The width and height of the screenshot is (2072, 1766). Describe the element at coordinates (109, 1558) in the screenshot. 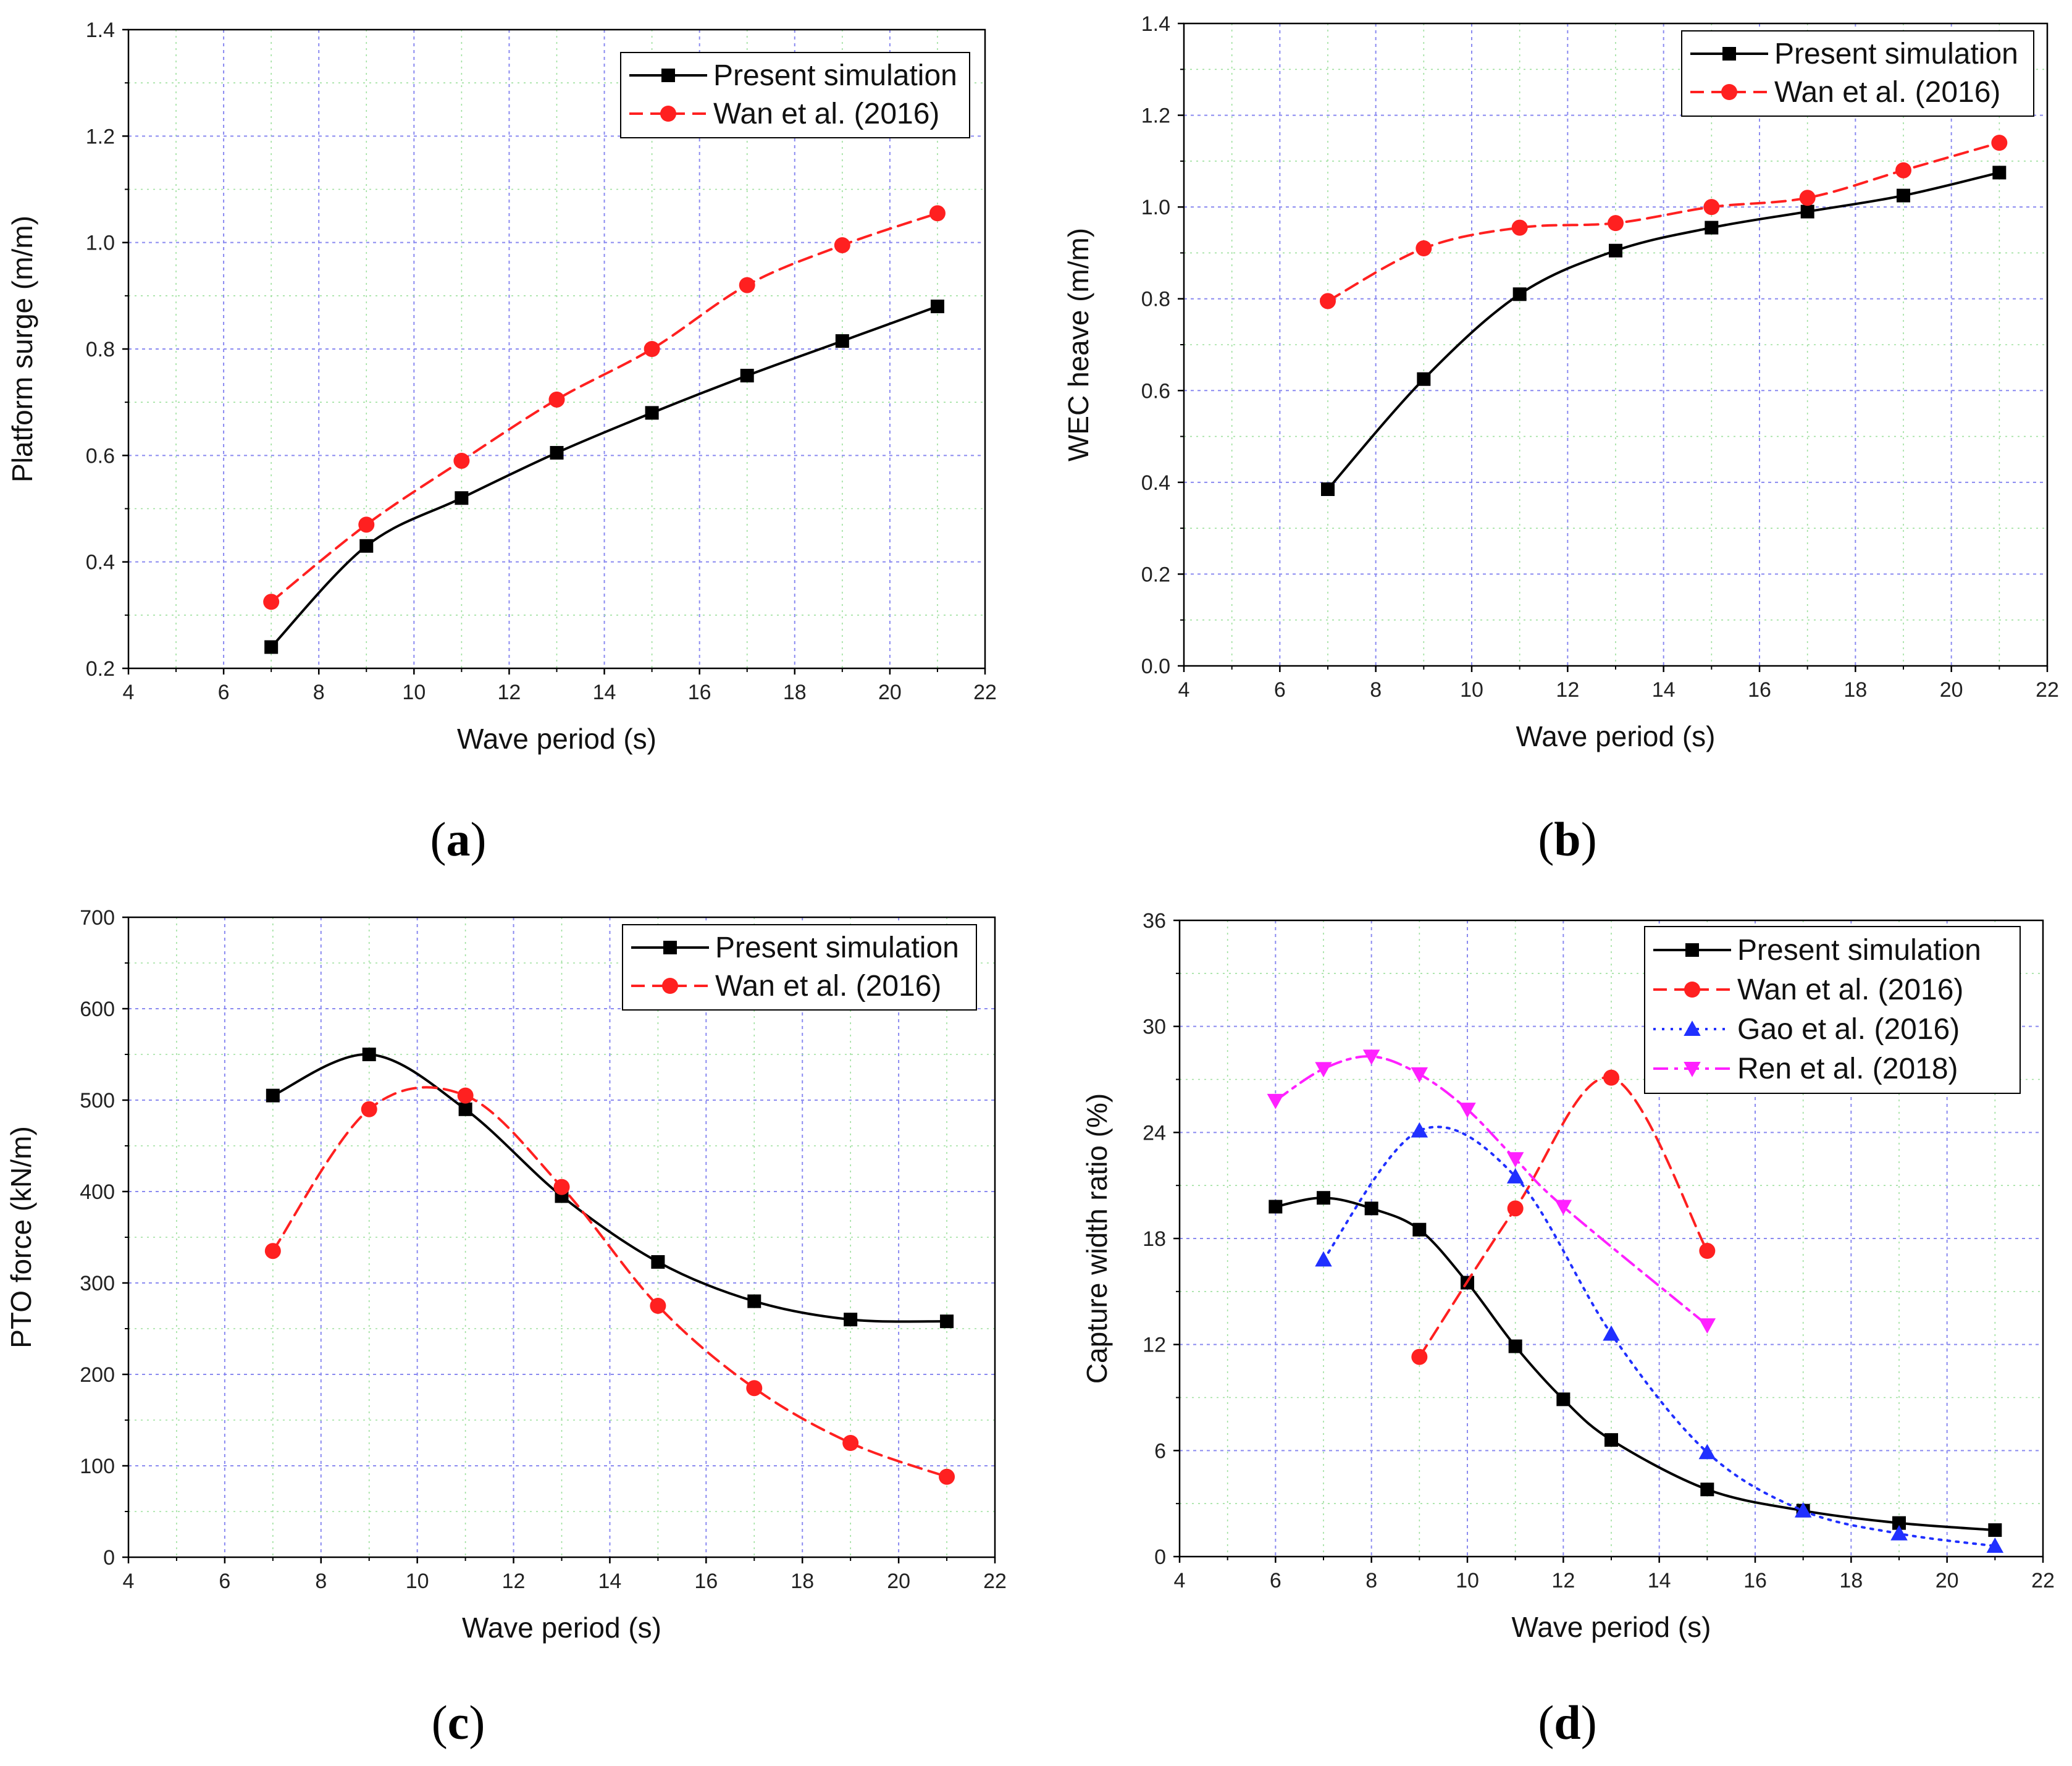

I see `y-tick-label: 0` at that location.